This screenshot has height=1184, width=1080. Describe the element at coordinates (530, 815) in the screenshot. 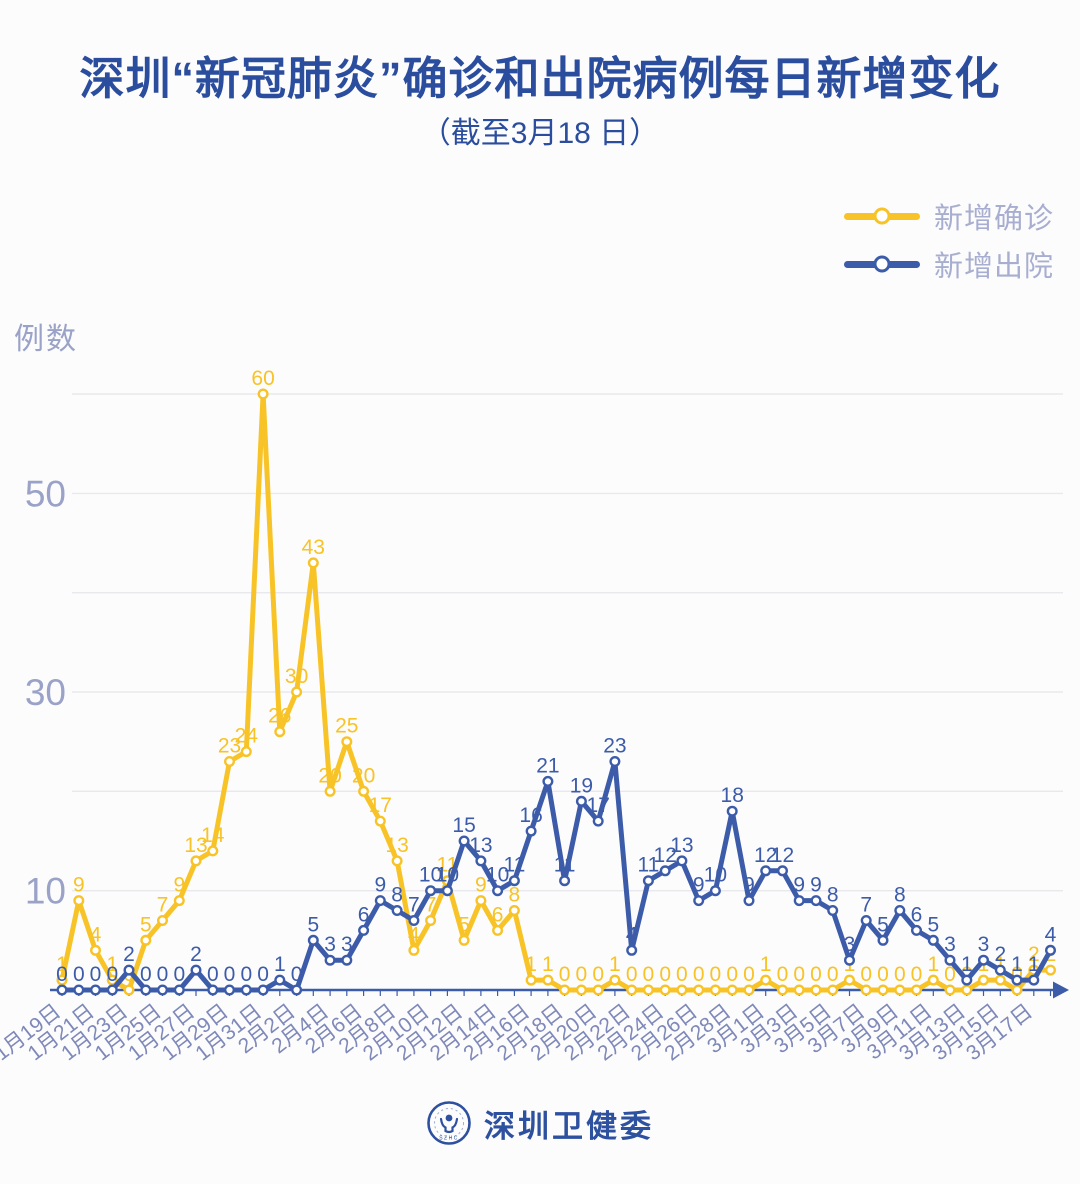

I see `svg-text: 16` at that location.